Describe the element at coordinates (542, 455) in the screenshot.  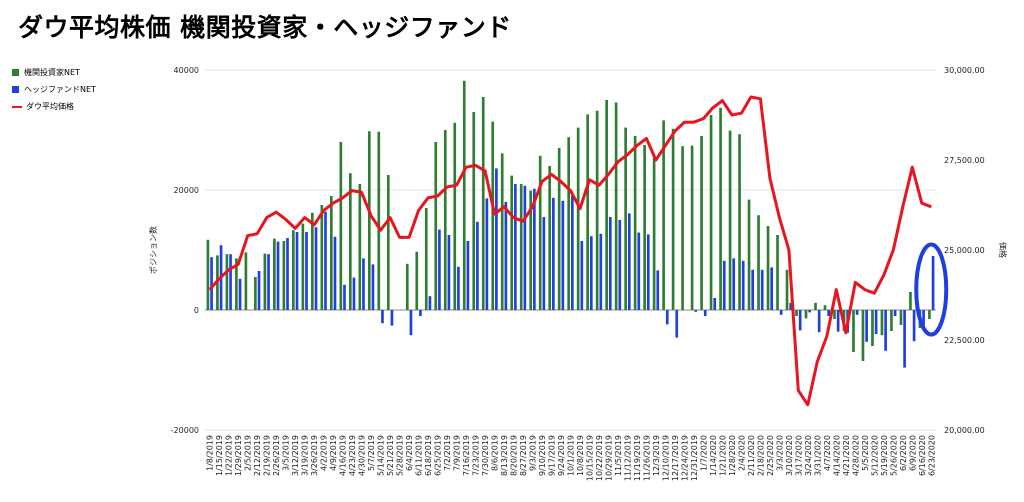
I see `x-tick-label: 9/10/2019` at that location.